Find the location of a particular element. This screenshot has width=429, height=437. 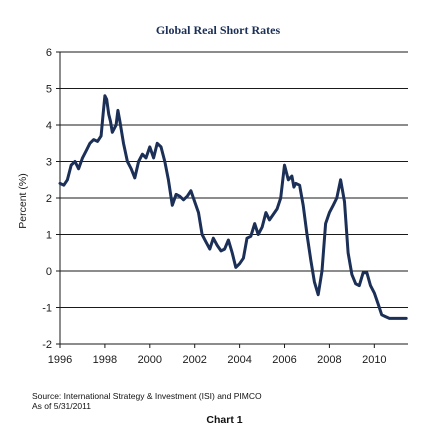

as-of-date: As of 5/31/2011 is located at coordinates (61, 406).